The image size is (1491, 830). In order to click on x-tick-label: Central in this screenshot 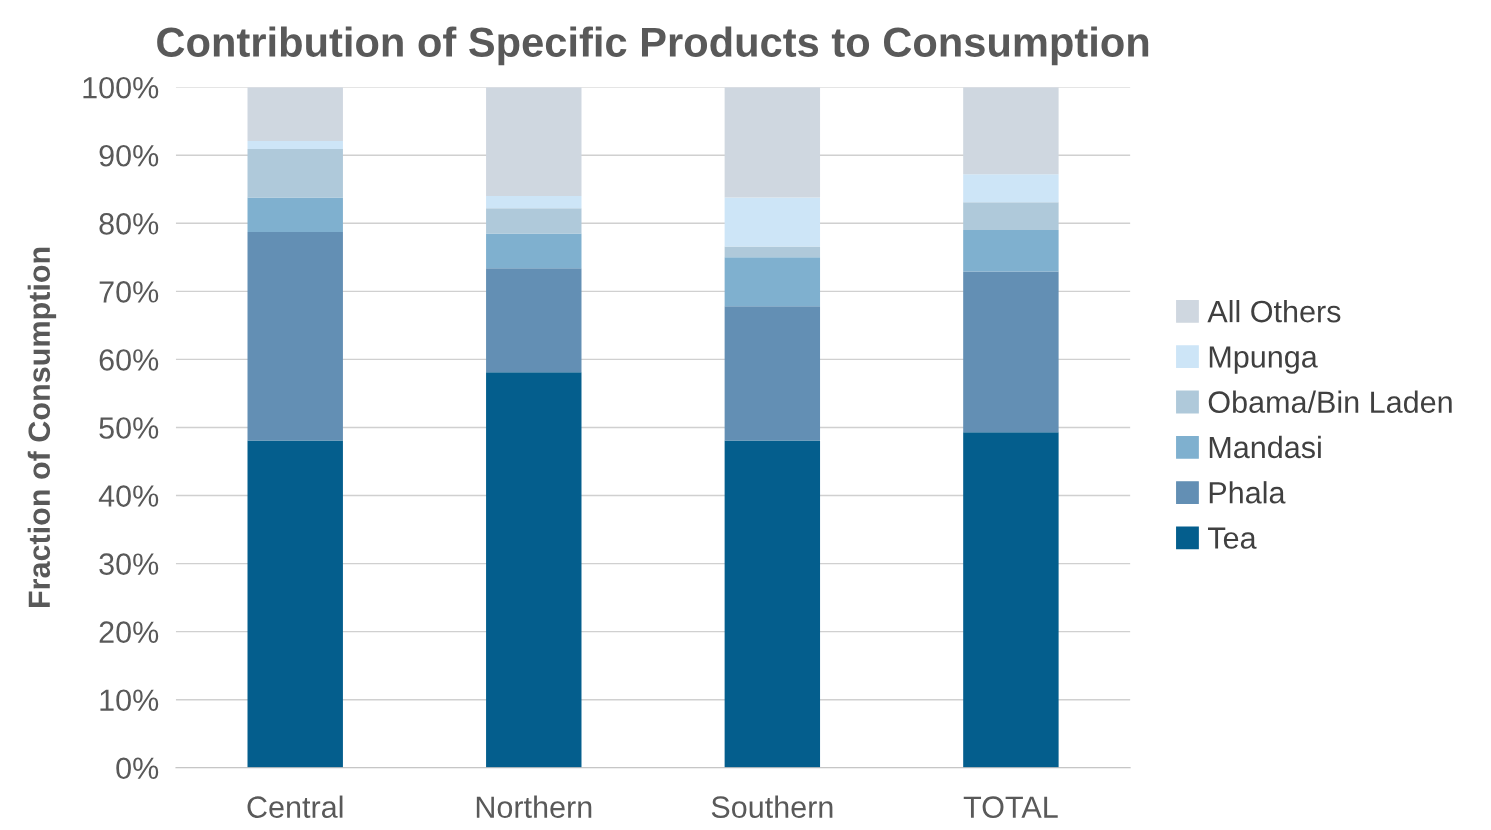, I will do `click(295, 806)`.